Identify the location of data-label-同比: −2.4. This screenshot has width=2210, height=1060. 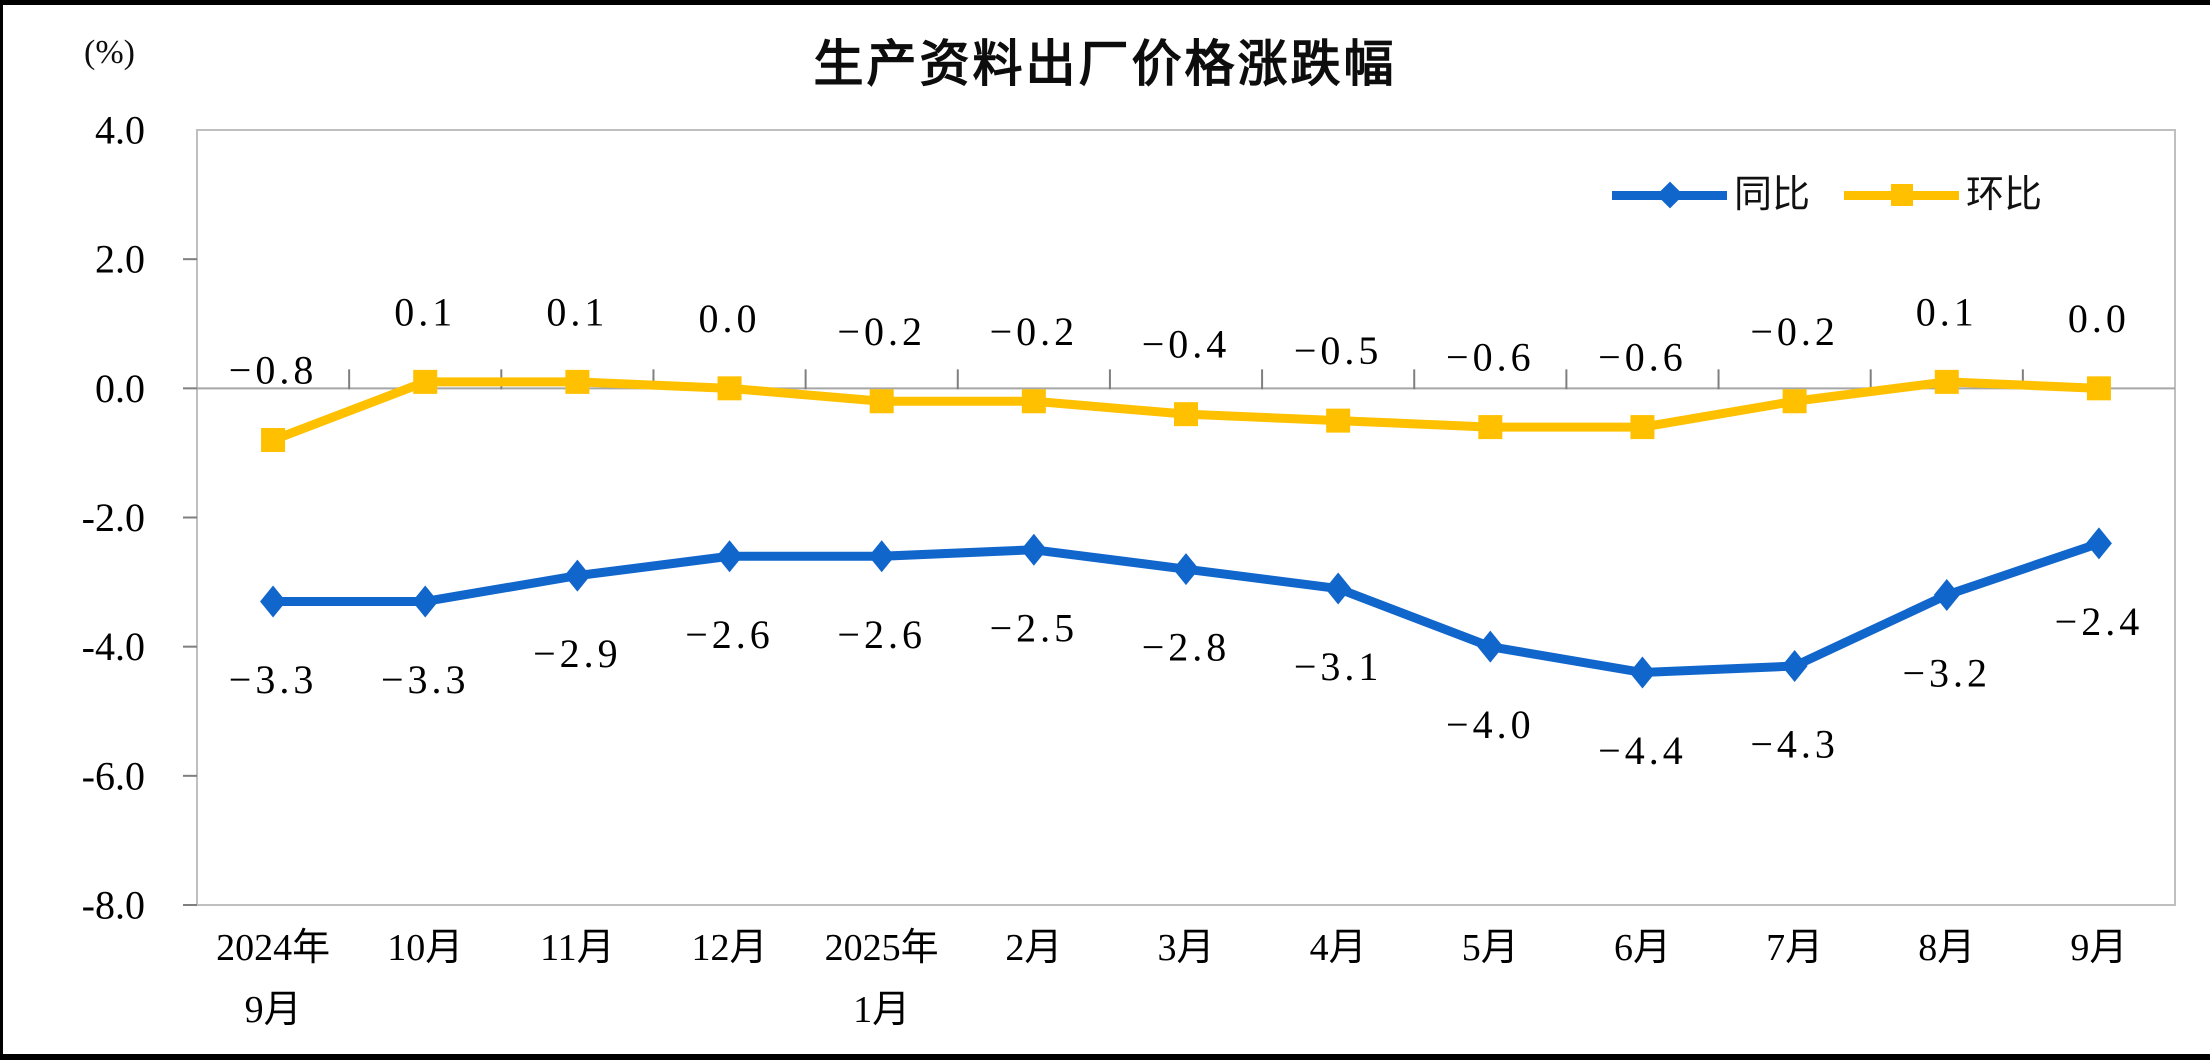
(2099, 621).